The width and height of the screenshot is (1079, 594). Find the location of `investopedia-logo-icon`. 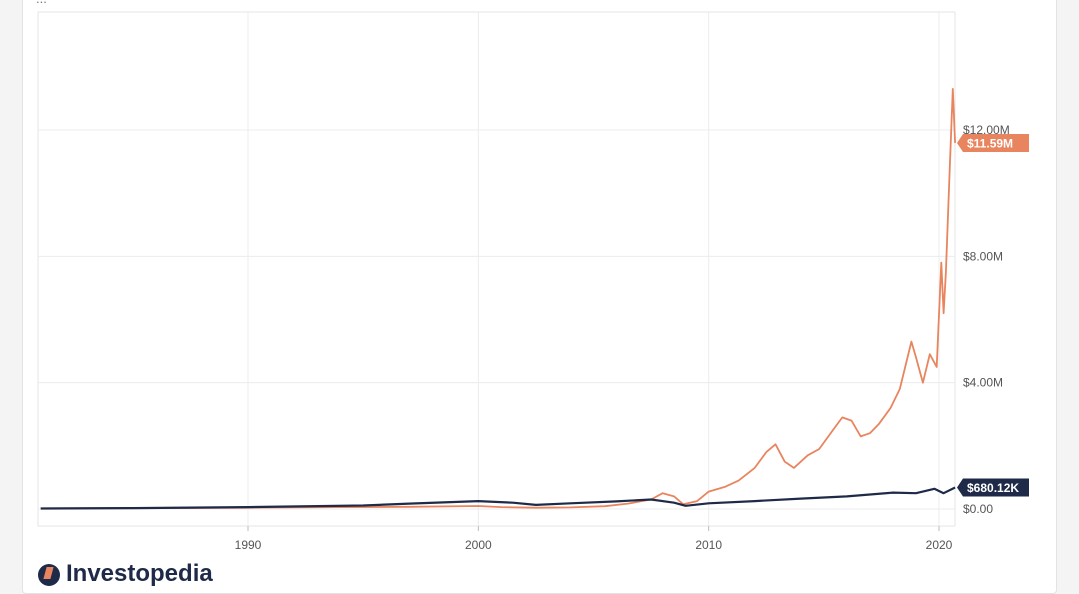

investopedia-logo-icon is located at coordinates (49, 574).